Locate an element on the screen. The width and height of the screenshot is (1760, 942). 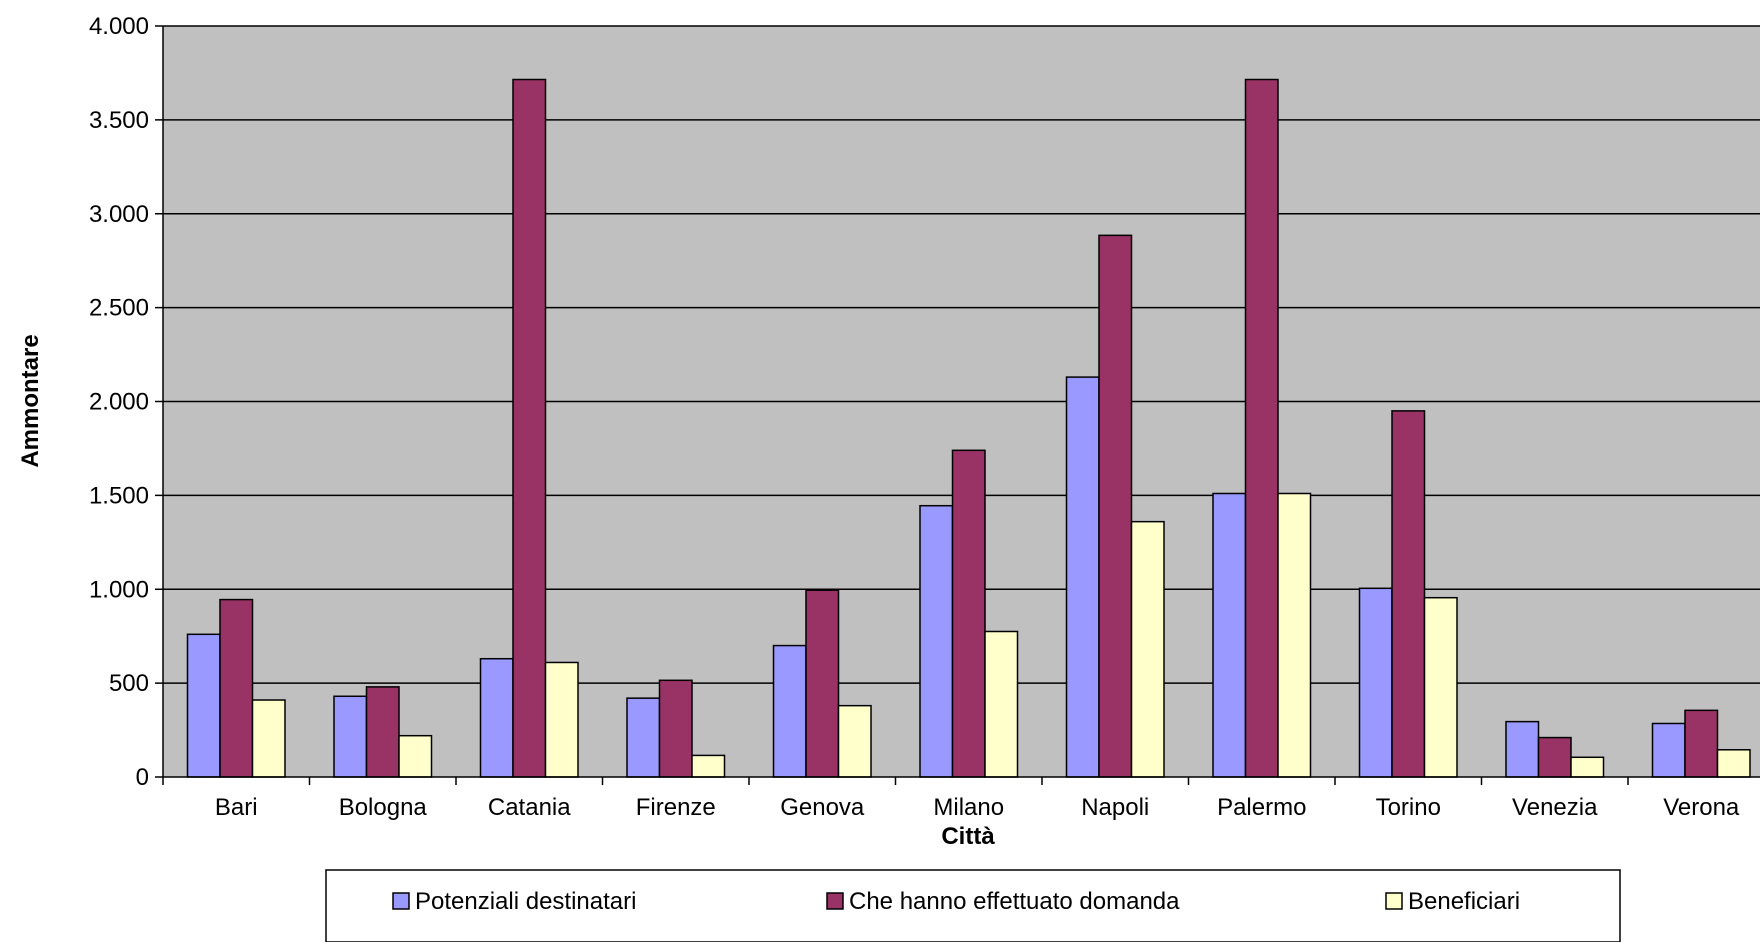
x-tick-label: Bari is located at coordinates (236, 807).